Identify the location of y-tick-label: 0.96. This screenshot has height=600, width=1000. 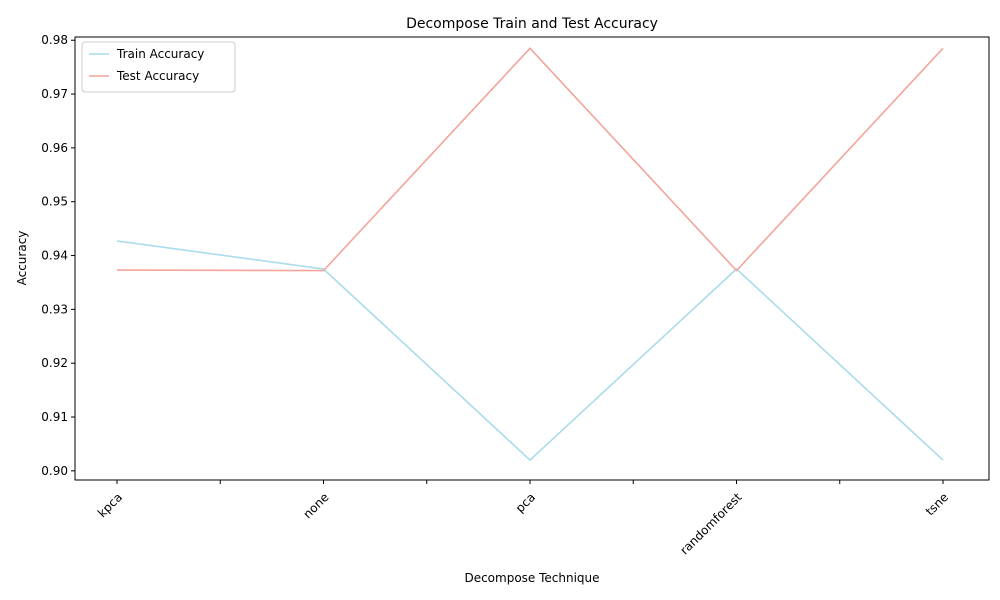
(54, 148).